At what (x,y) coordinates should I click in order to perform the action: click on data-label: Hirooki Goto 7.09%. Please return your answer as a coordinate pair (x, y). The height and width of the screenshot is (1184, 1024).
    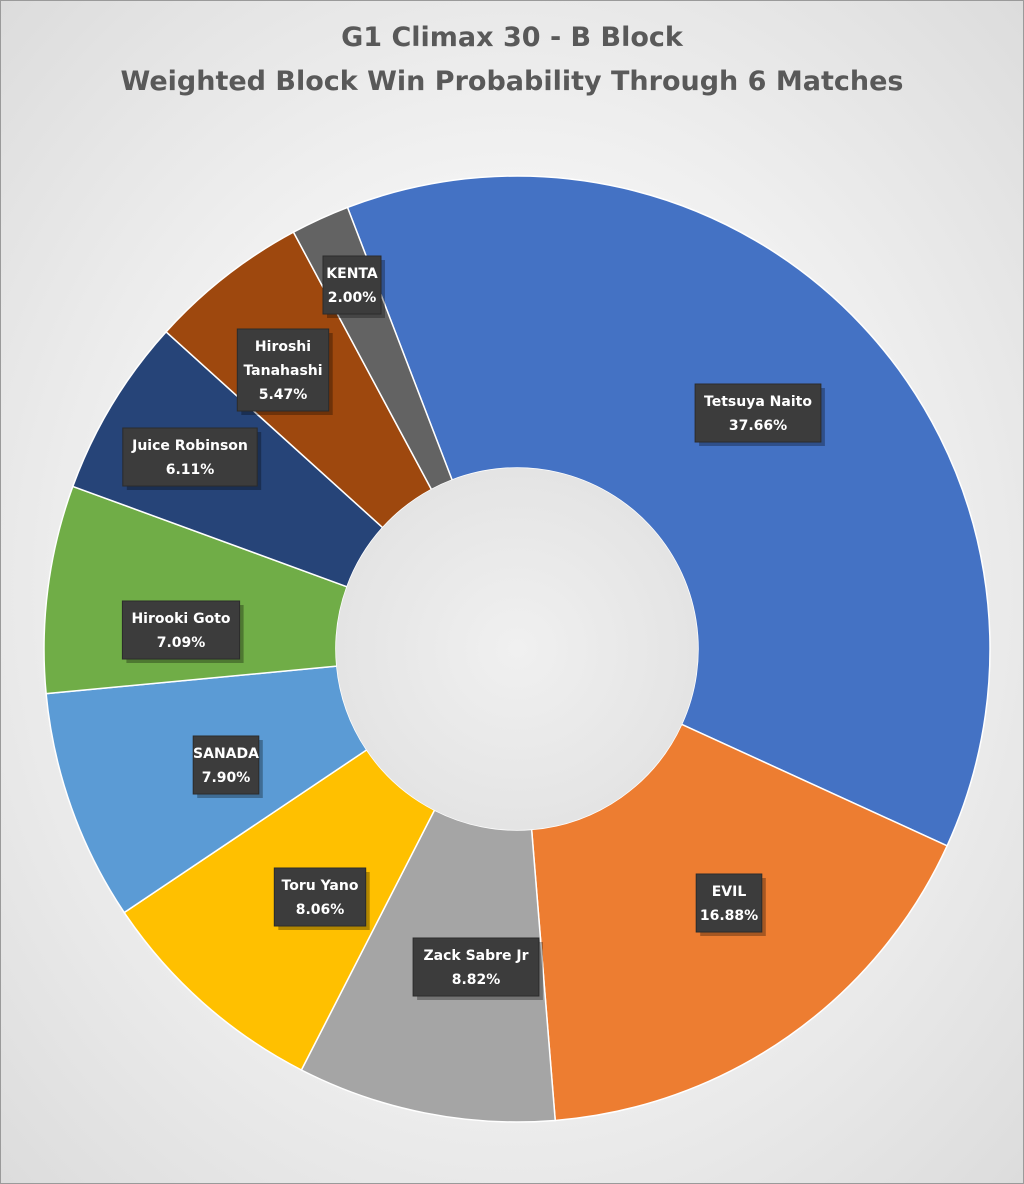
    Looking at the image, I should click on (182, 631).